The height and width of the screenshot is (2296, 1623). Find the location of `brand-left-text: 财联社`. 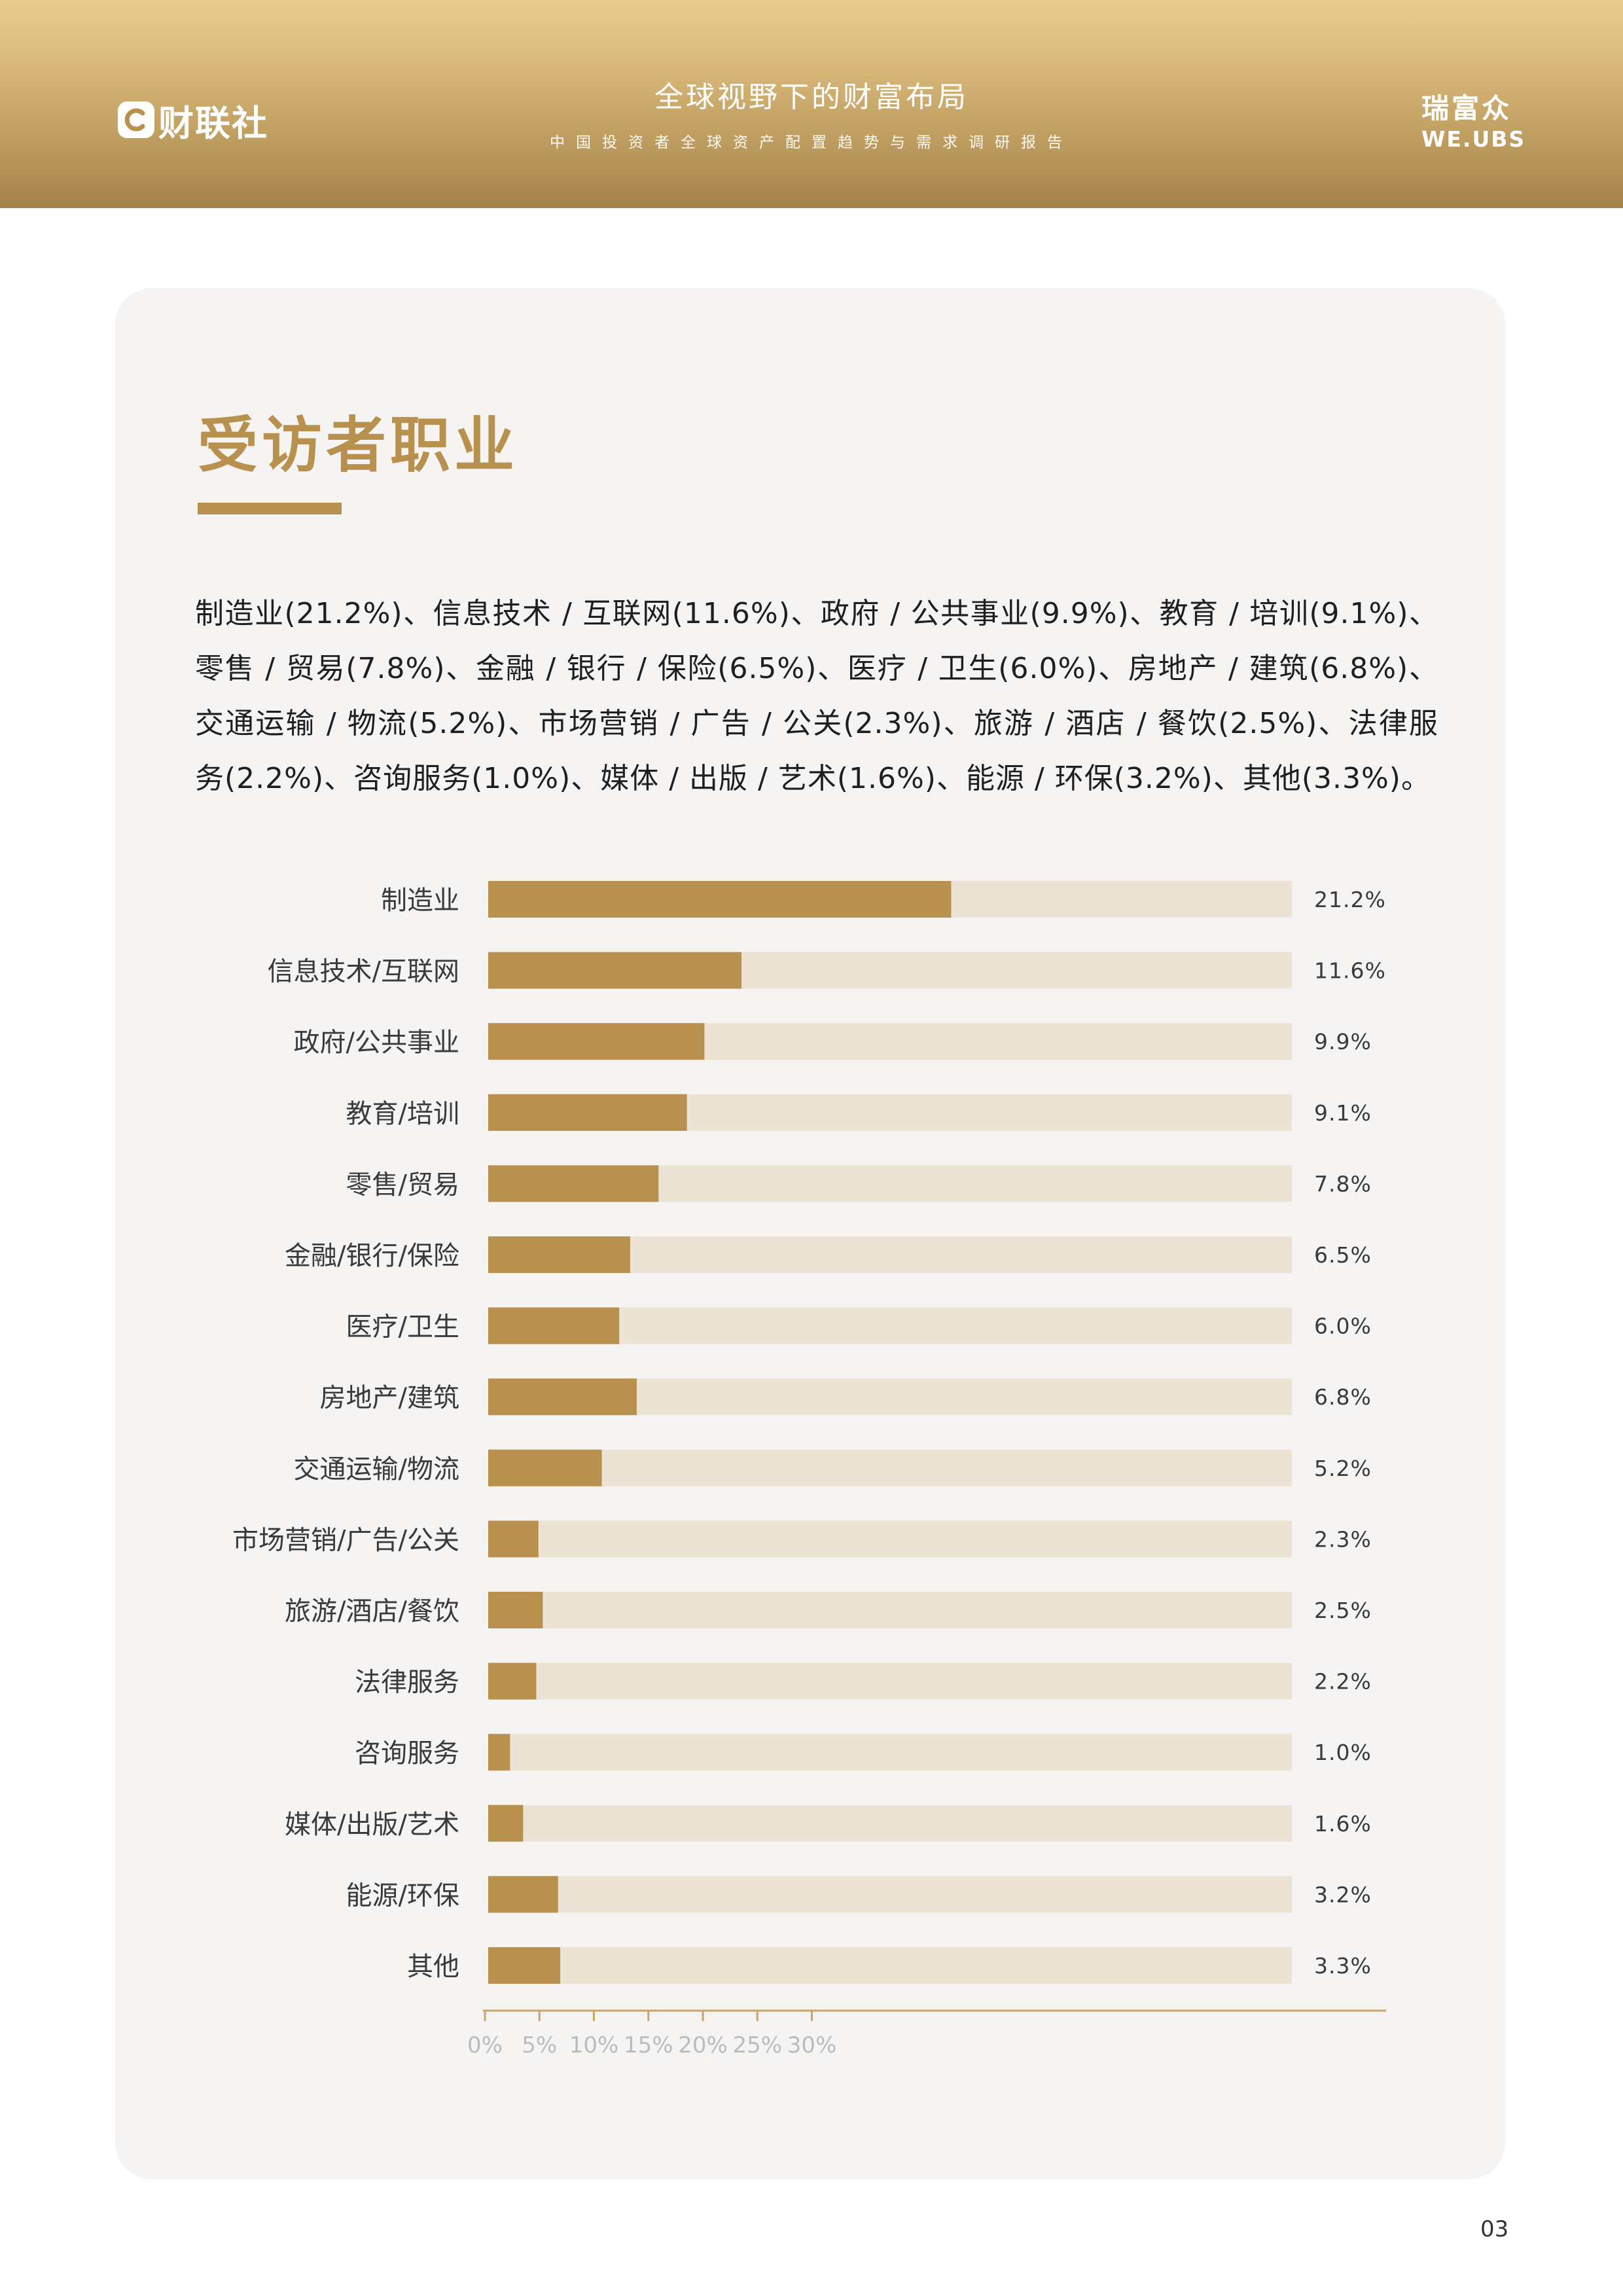

brand-left-text: 财联社 is located at coordinates (213, 123).